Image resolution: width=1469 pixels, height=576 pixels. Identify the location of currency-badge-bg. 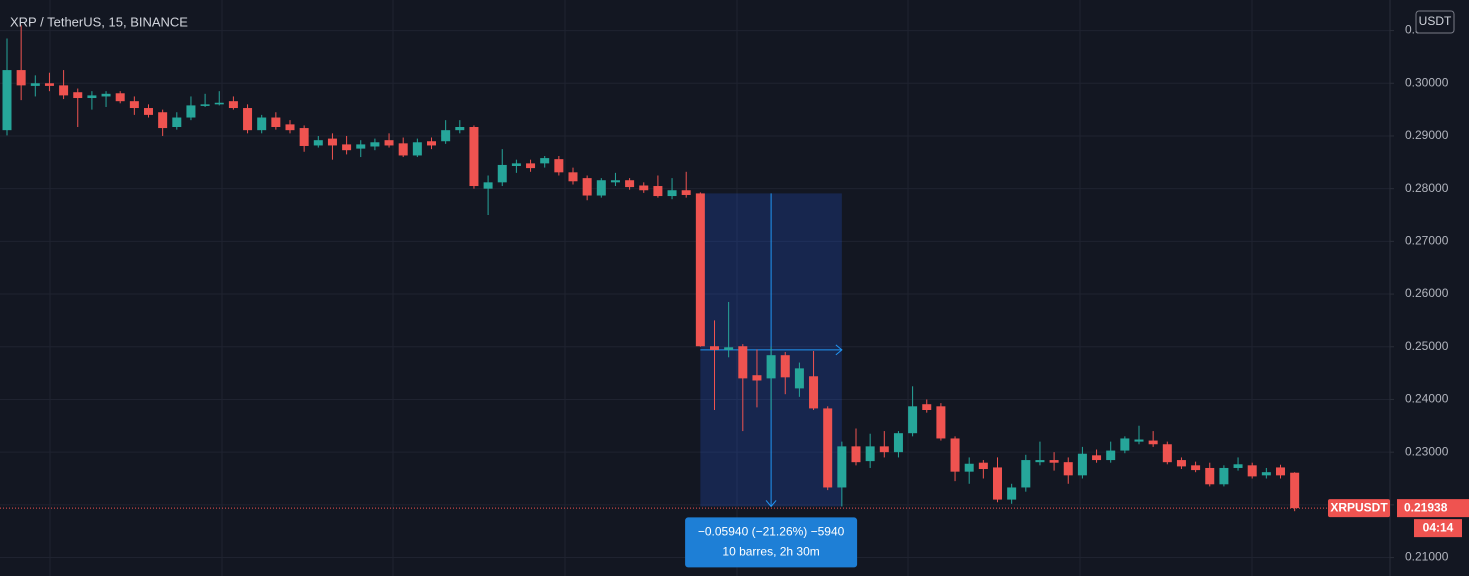
(1435, 22).